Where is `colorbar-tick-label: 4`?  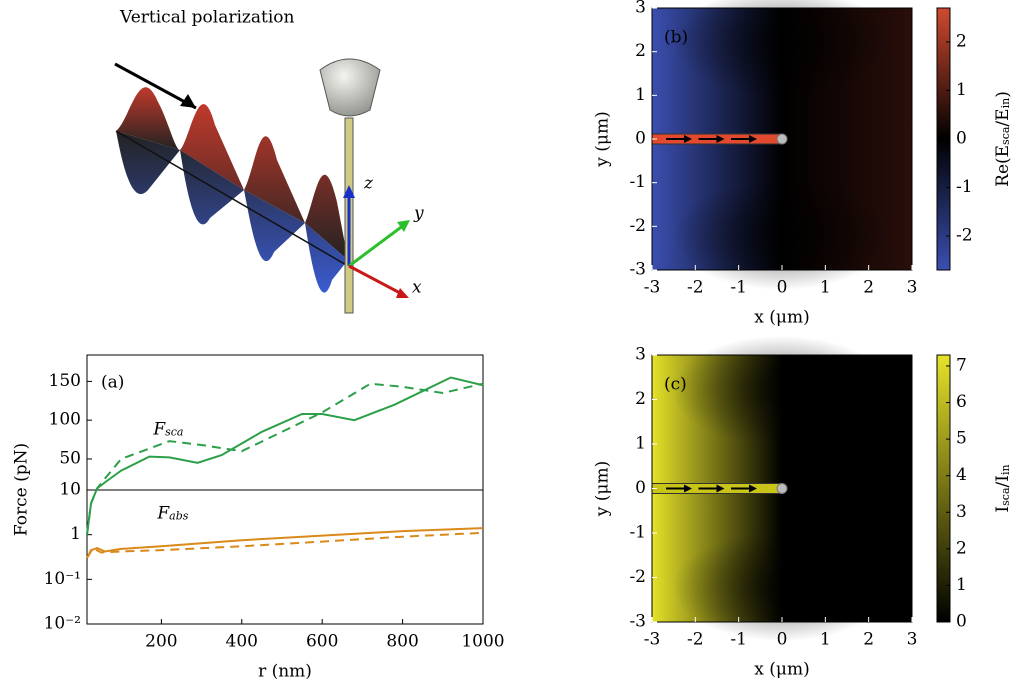 colorbar-tick-label: 4 is located at coordinates (961, 475).